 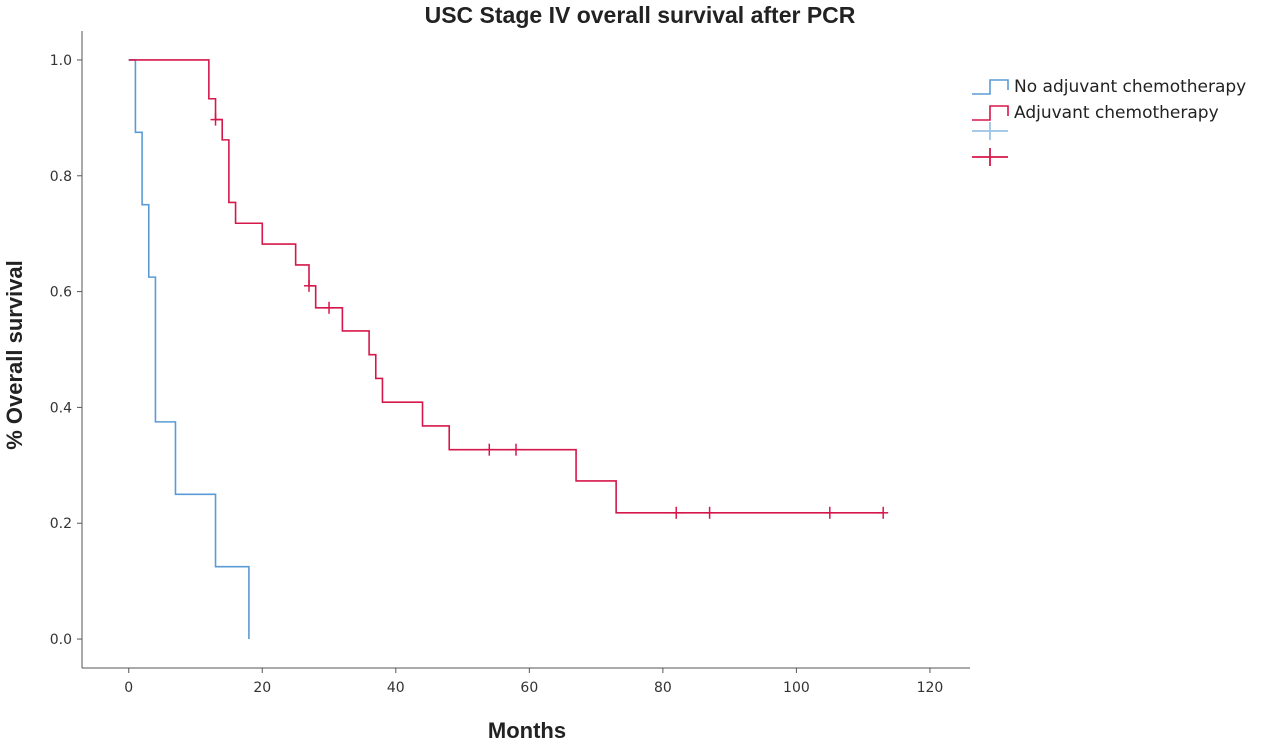 What do you see at coordinates (640, 15) in the screenshot?
I see `chart-title: USC Stage IV overall survival after PCR` at bounding box center [640, 15].